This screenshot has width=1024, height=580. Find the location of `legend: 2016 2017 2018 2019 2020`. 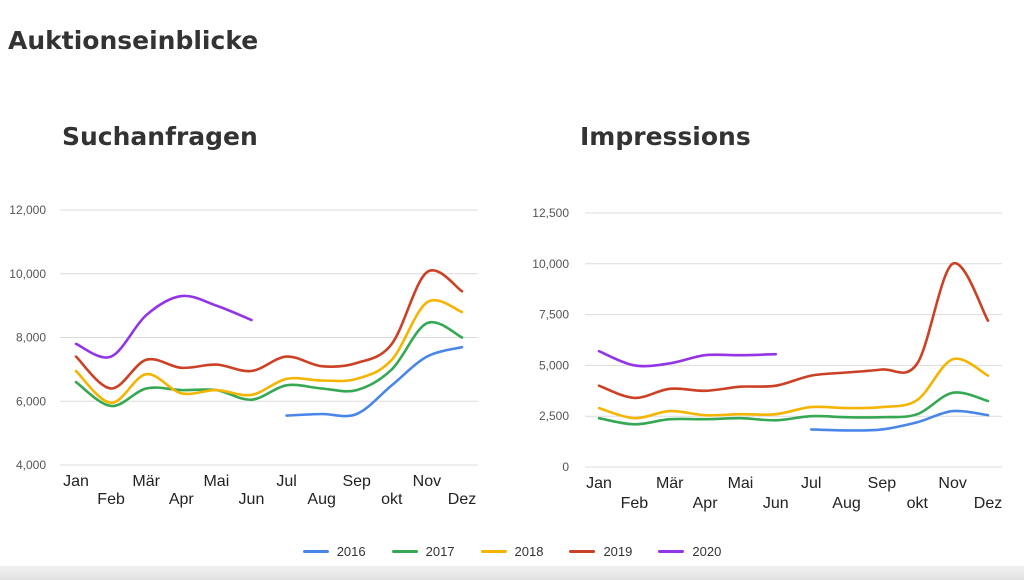

legend: 2016 2017 2018 2019 2020 is located at coordinates (512, 551).